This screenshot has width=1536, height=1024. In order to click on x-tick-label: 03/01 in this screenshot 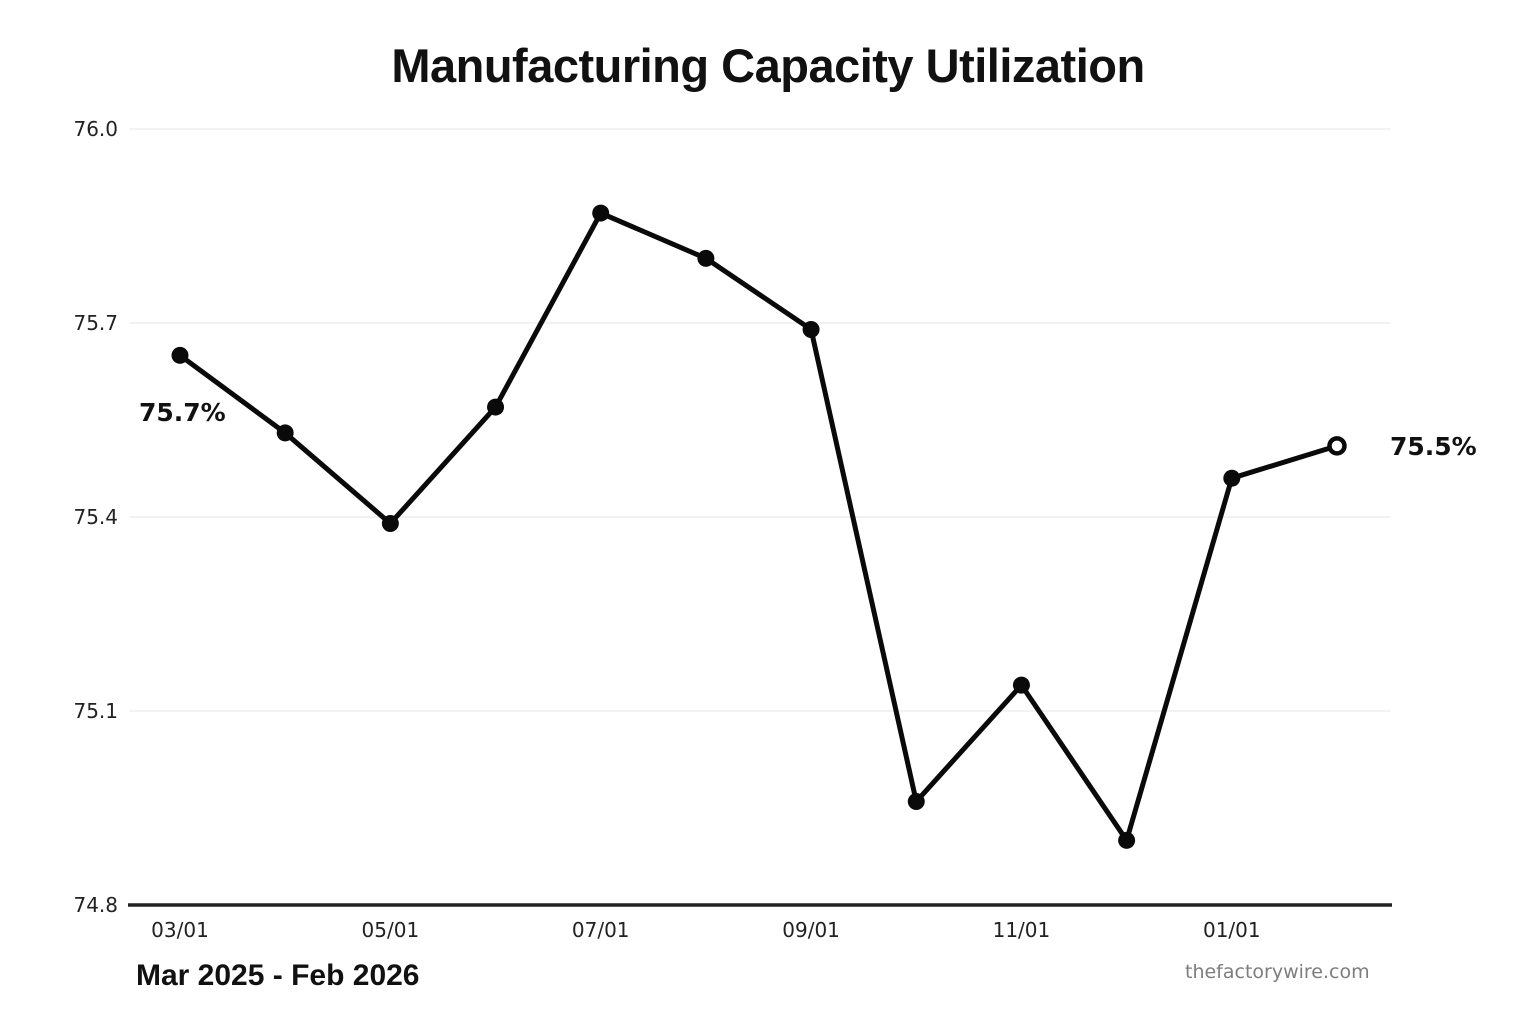, I will do `click(180, 930)`.